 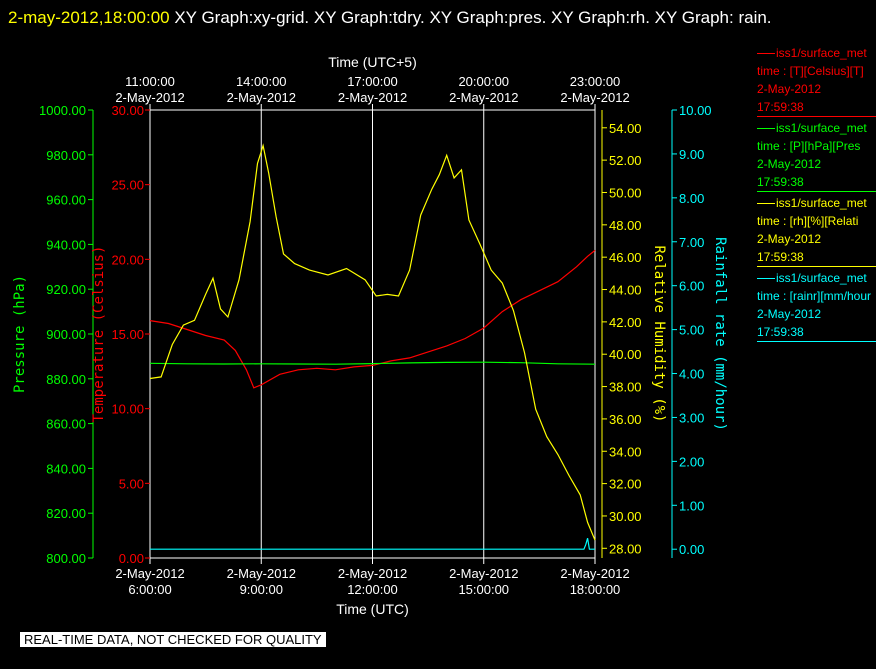 I want to click on y-tick-label-rain: 8.00, so click(x=691, y=198).